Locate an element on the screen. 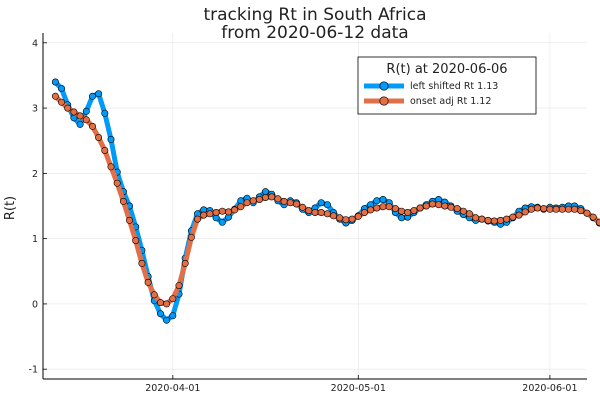 Image resolution: width=600 pixels, height=400 pixels. y-tick-label: 3 is located at coordinates (35, 109).